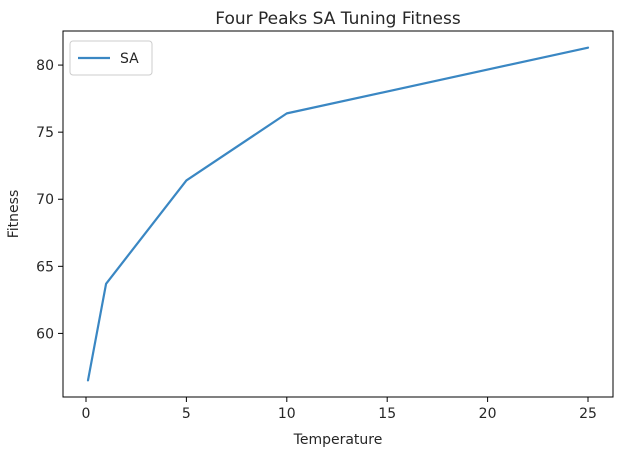 The width and height of the screenshot is (632, 462). I want to click on y-tick-label: 80, so click(45, 66).